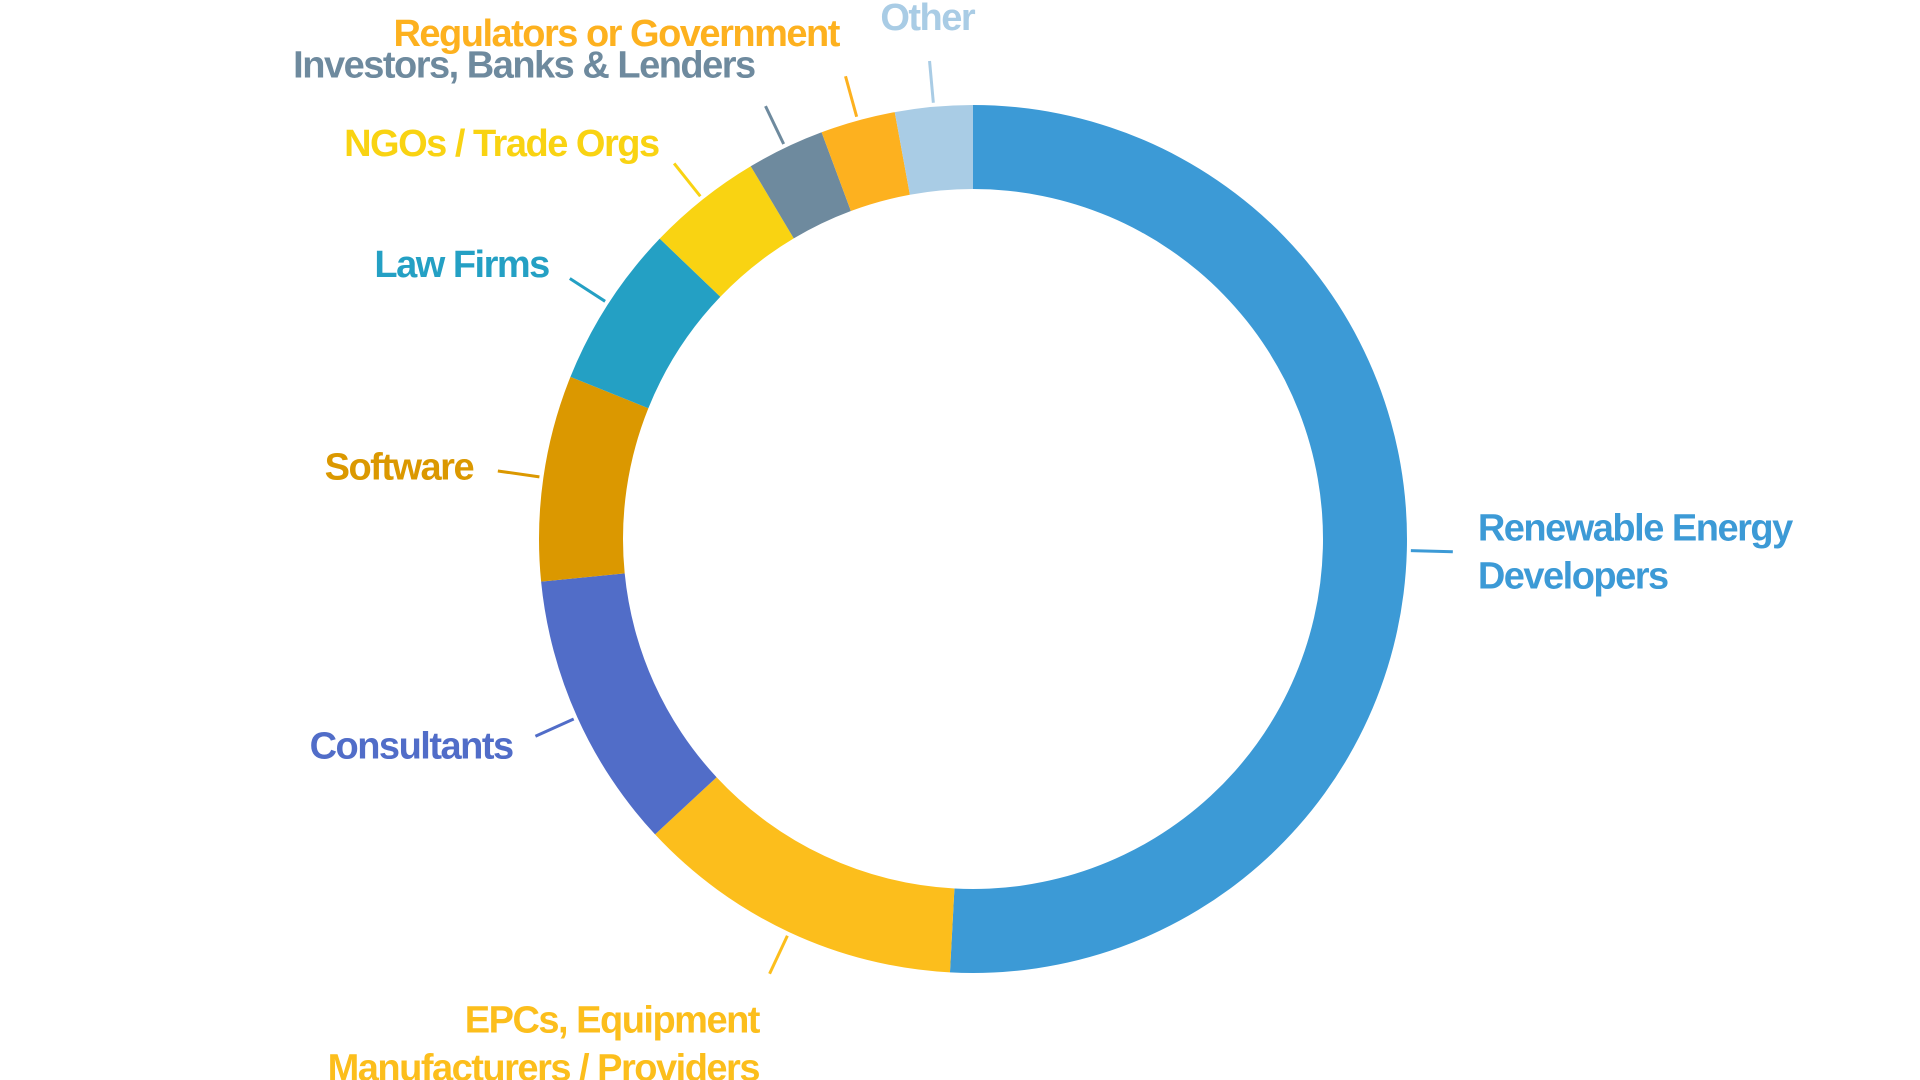 The image size is (1920, 1080). What do you see at coordinates (933, 150) in the screenshot?
I see `slice-other` at bounding box center [933, 150].